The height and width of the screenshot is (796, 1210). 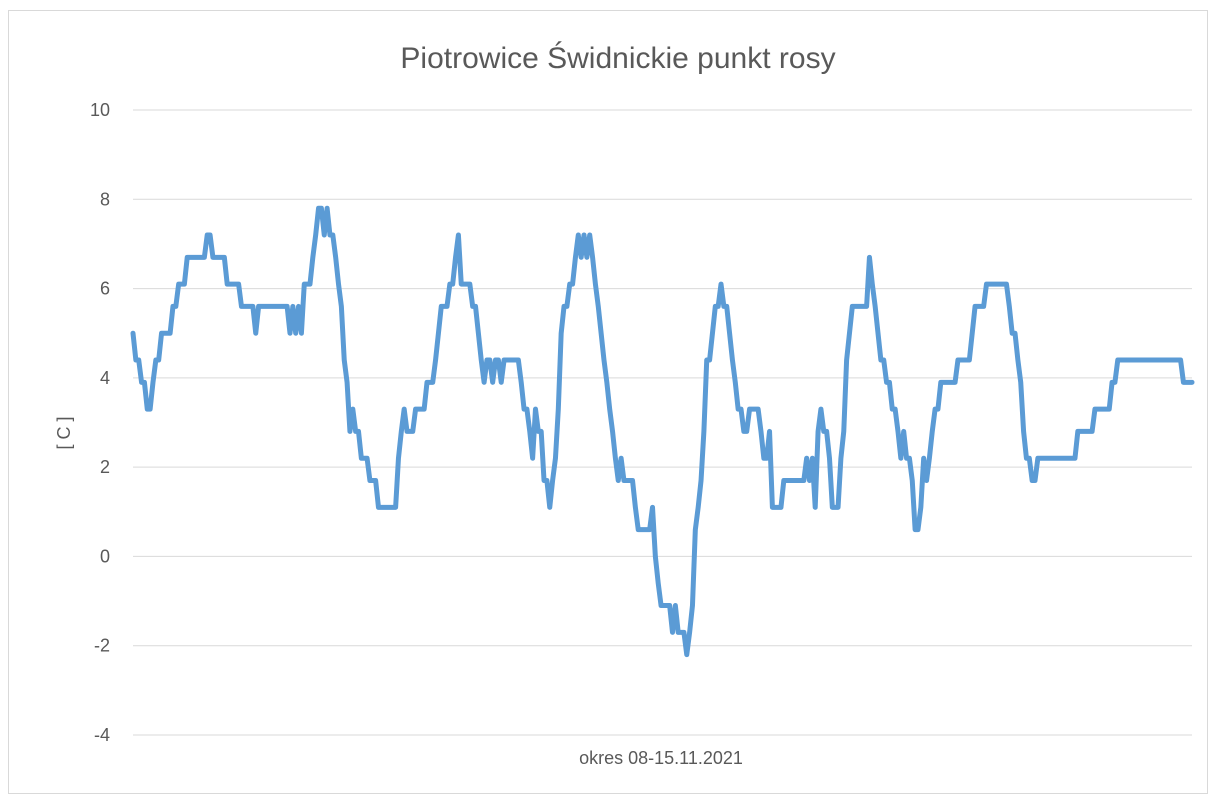 I want to click on y-tick-label: 10, so click(x=100, y=110).